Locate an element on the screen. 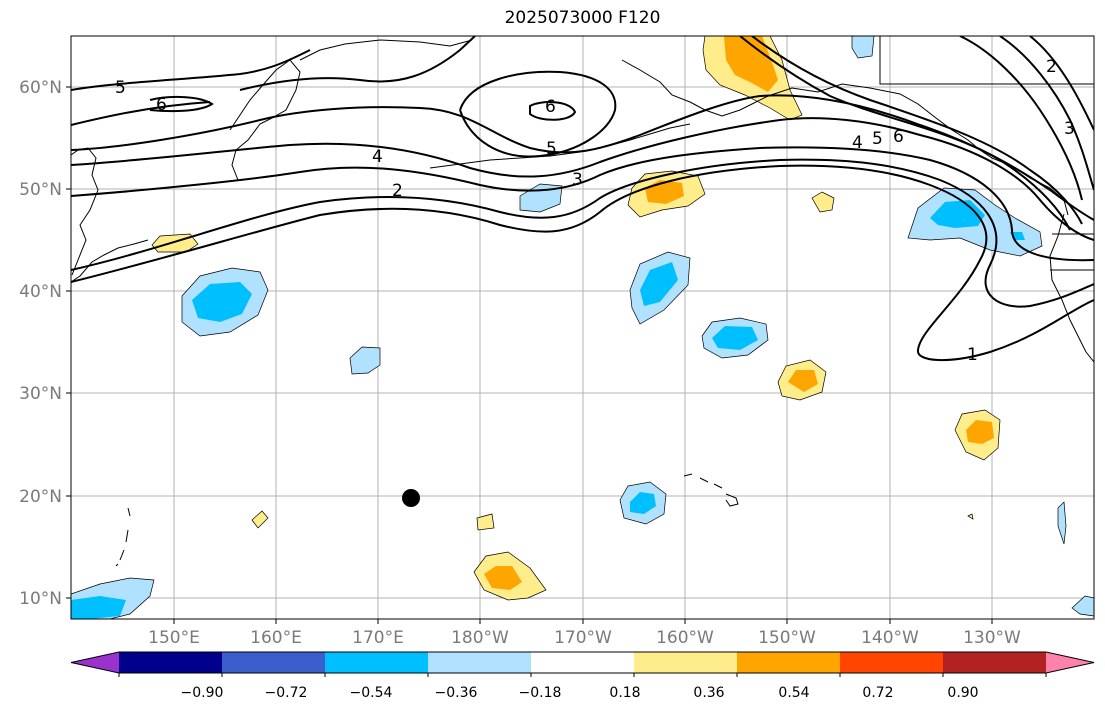  colorbar-label: −0.18 is located at coordinates (540, 693).